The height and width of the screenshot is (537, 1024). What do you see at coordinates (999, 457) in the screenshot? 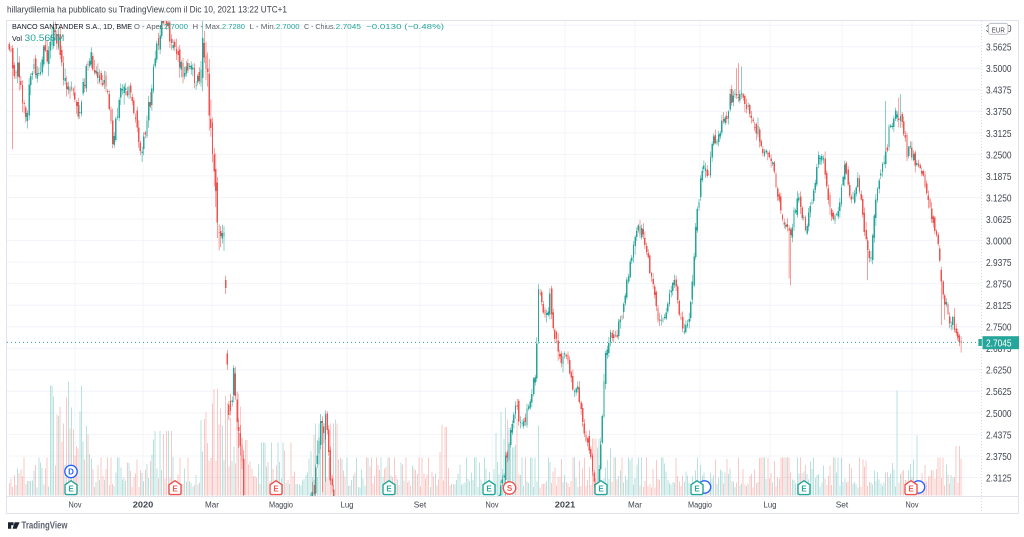
I see `svg-text: 2.3750` at bounding box center [999, 457].